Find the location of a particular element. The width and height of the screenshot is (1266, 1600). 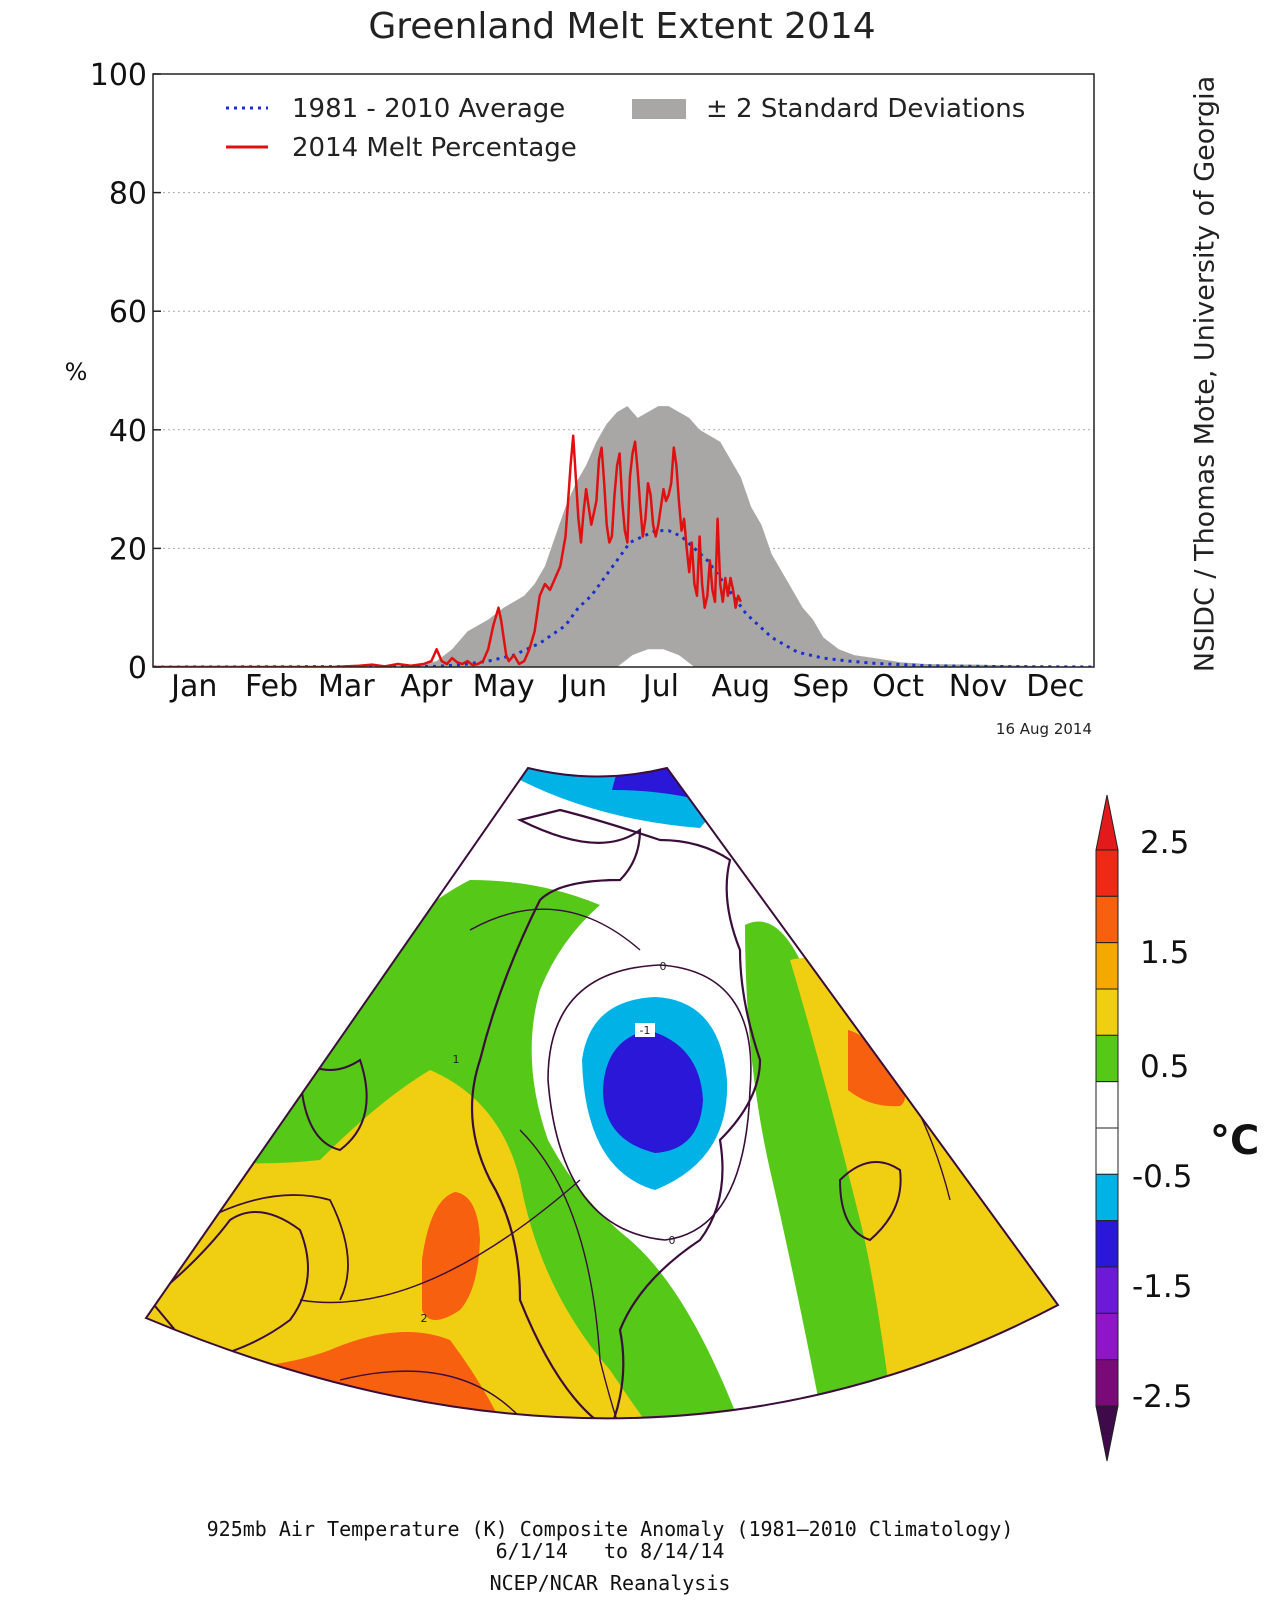

baffin-coastline is located at coordinates (228, 1286).